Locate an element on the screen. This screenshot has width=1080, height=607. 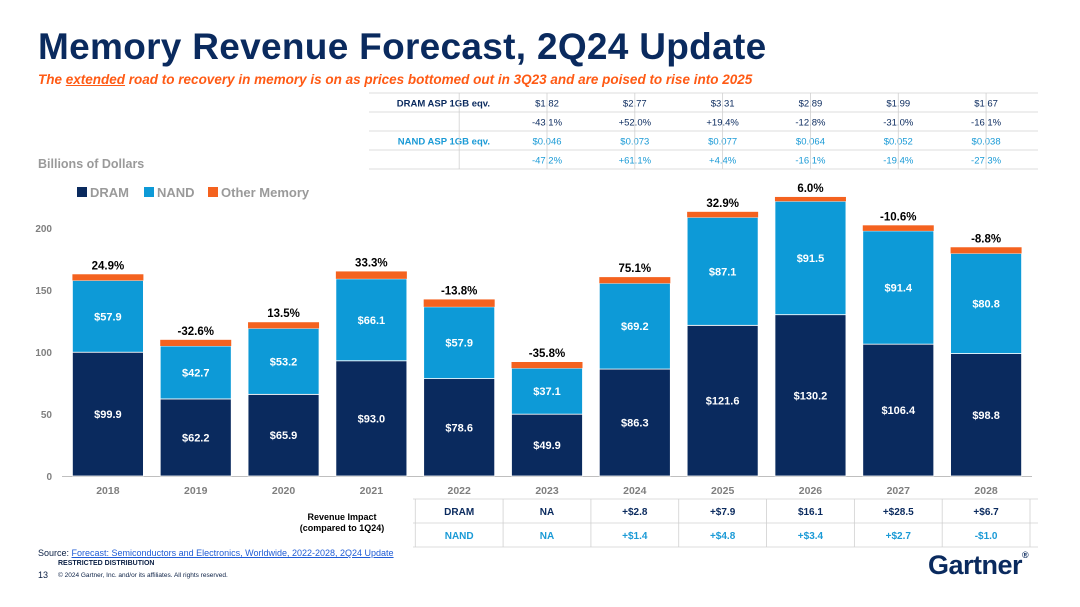
page-title: Memory Revenue Forecast, 2Q24 Update is located at coordinates (402, 46).